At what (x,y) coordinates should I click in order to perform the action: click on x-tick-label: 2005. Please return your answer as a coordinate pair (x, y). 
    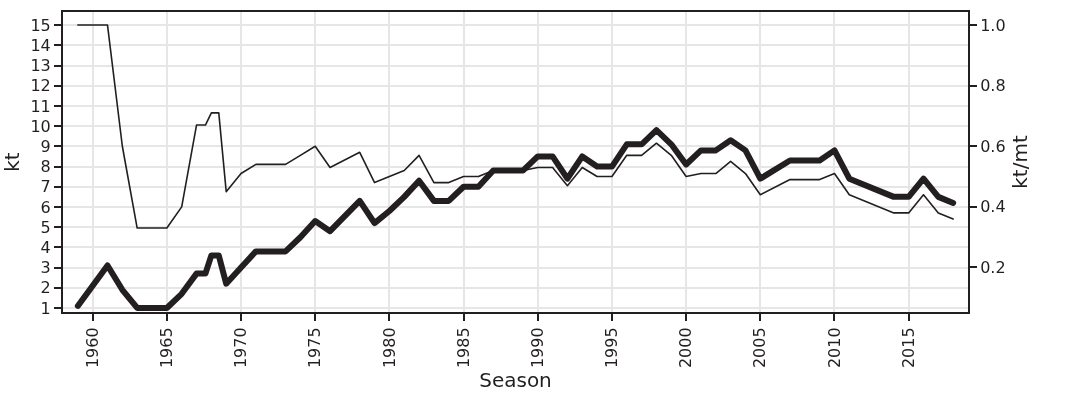
    Looking at the image, I should click on (760, 348).